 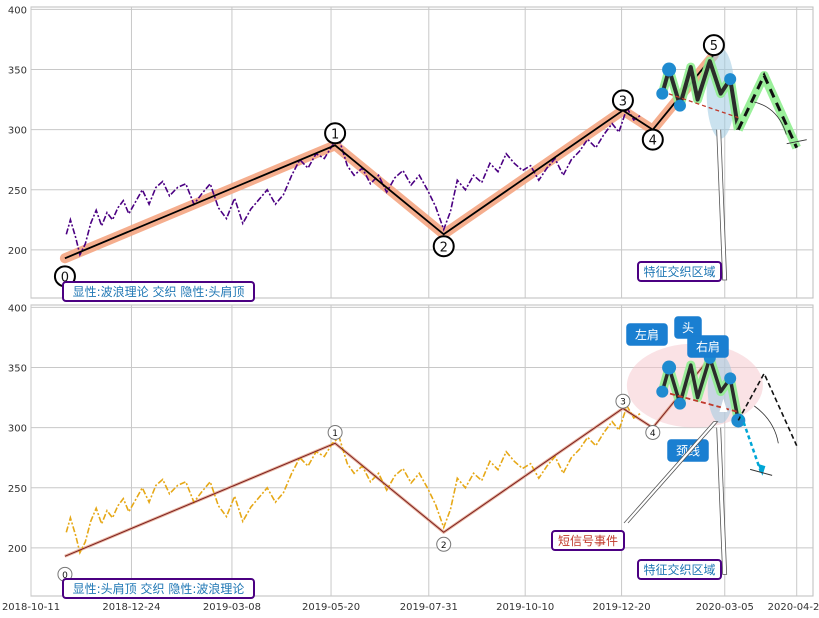 What do you see at coordinates (232, 607) in the screenshot?
I see `x-tick-label: 2019-03-08` at bounding box center [232, 607].